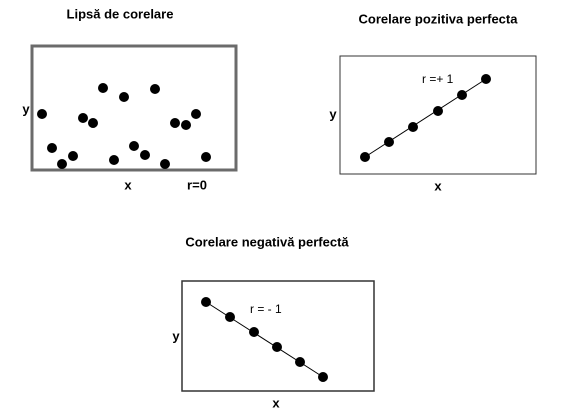 This screenshot has width=561, height=413. What do you see at coordinates (197, 184) in the screenshot?
I see `r-label: r=0` at bounding box center [197, 184].